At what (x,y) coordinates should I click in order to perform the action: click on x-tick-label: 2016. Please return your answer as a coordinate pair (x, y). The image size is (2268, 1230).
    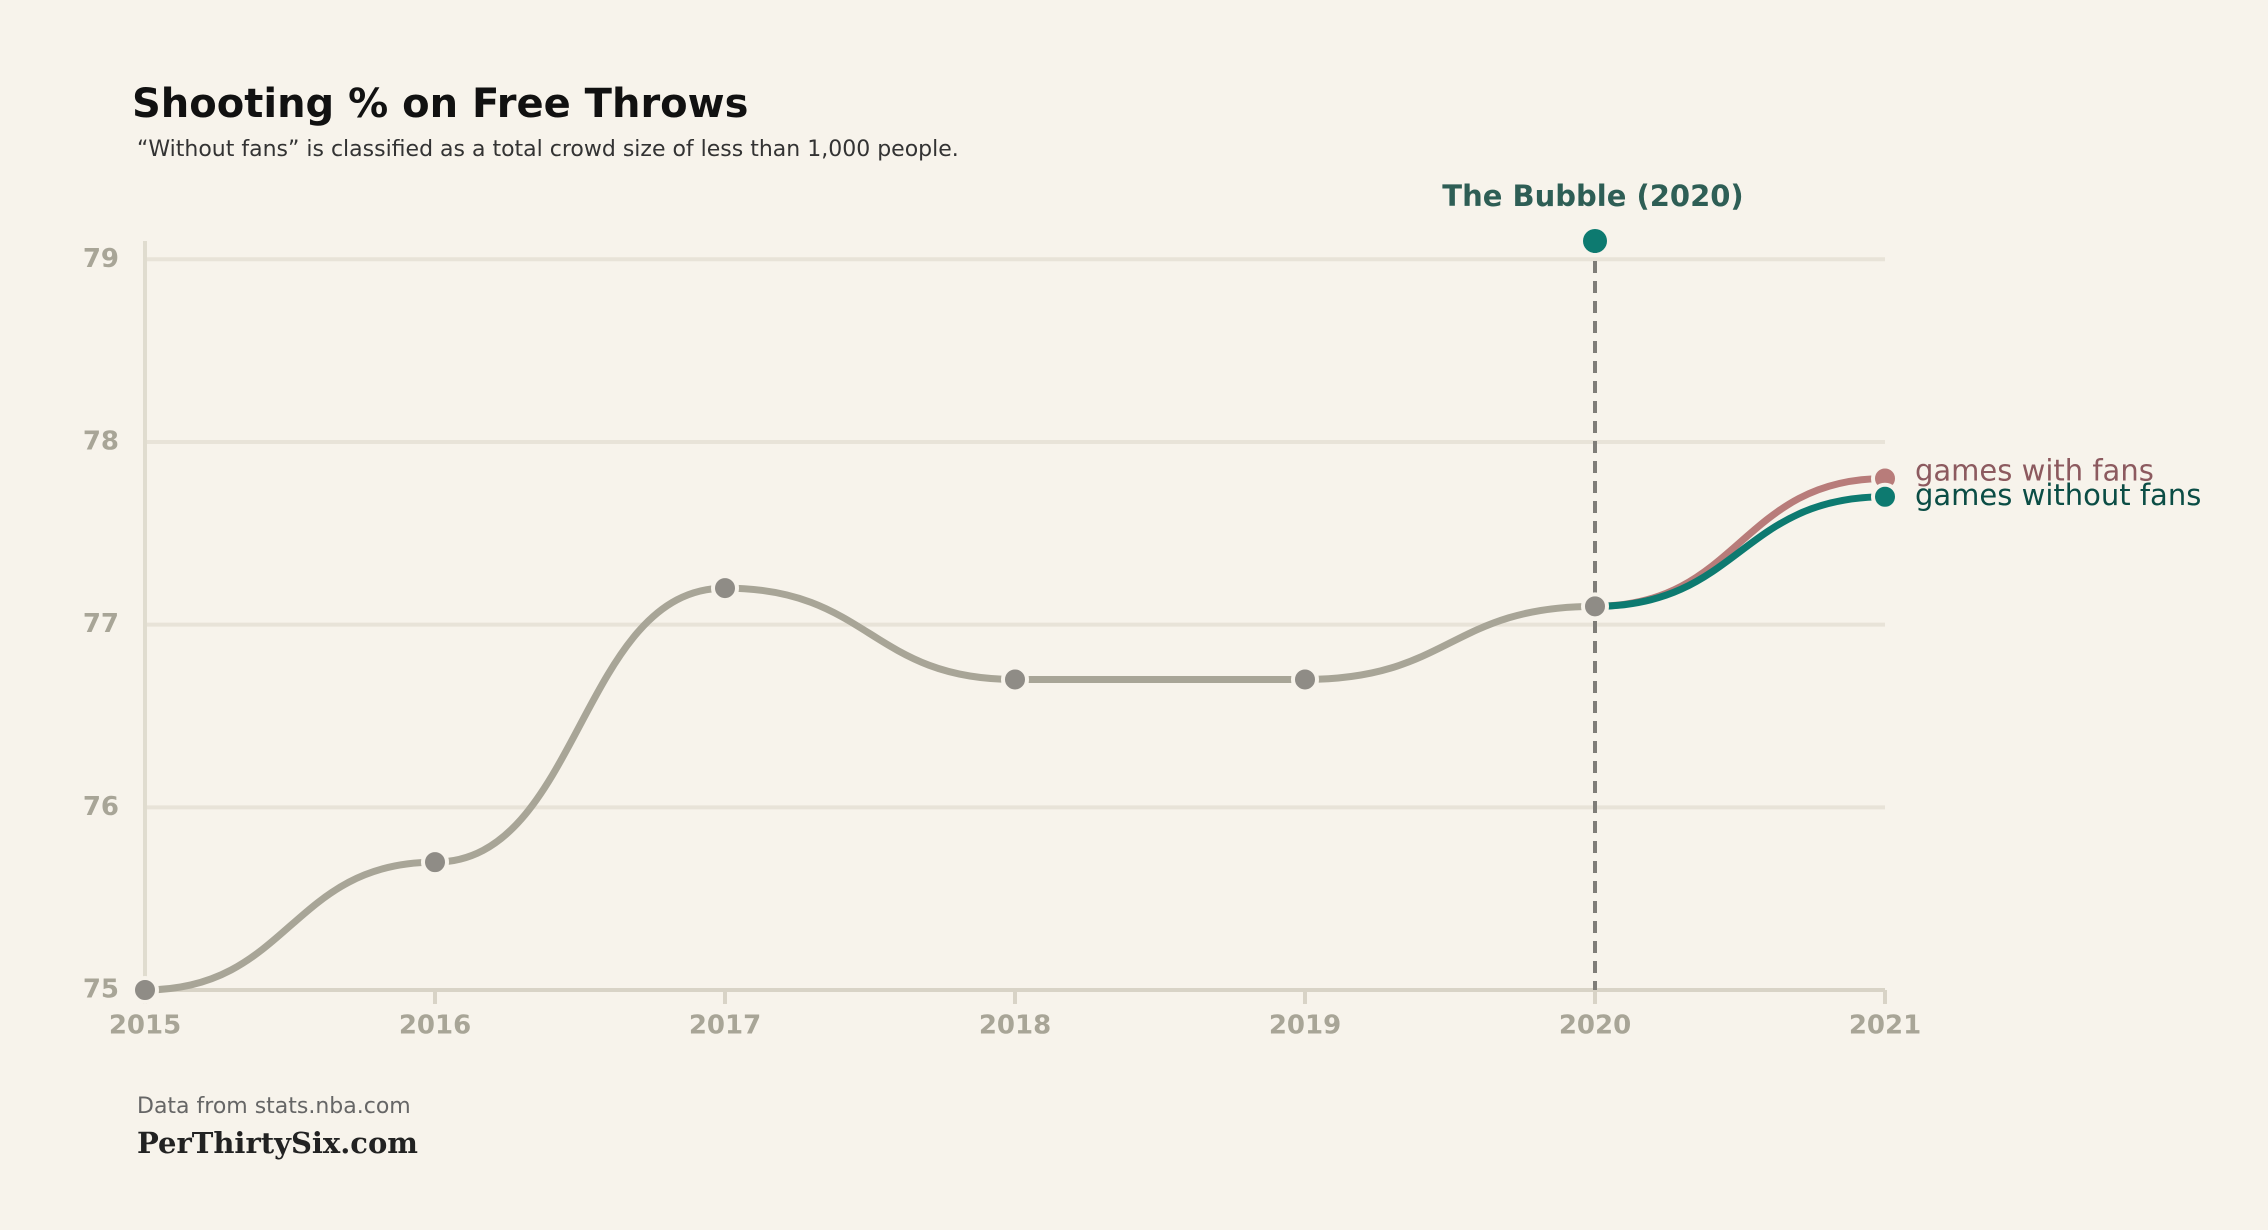
    Looking at the image, I should click on (435, 1026).